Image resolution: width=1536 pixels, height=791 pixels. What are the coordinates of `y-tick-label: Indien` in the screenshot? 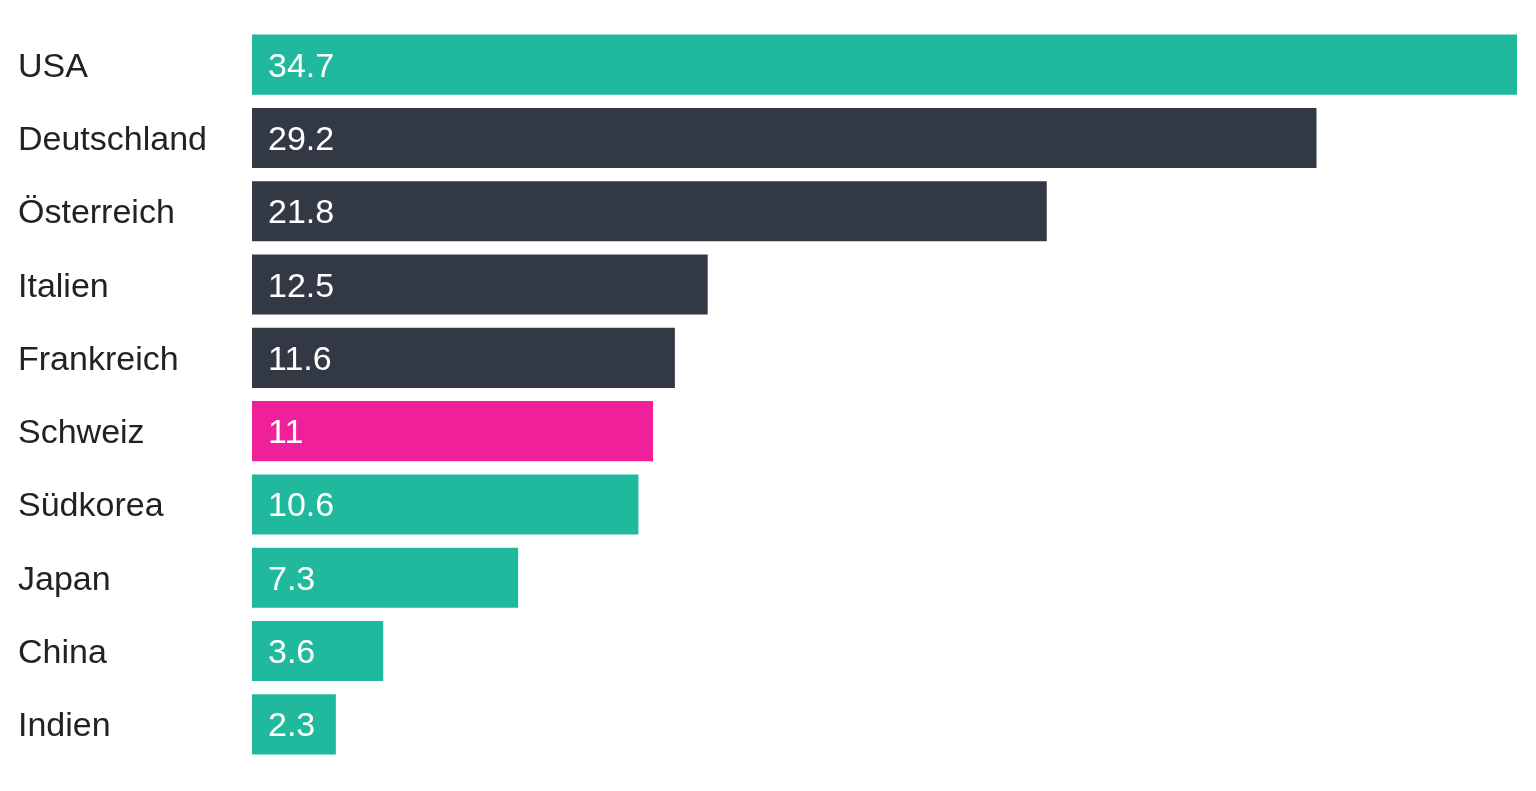 It's located at (64, 724).